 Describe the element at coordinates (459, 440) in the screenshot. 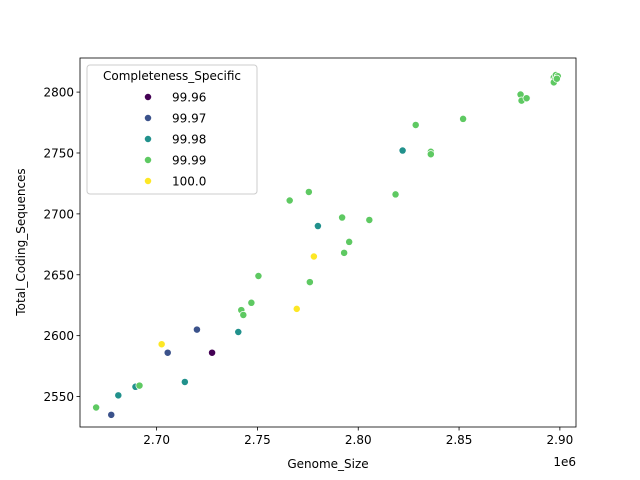

I see `x-tick-label: 2.85` at that location.